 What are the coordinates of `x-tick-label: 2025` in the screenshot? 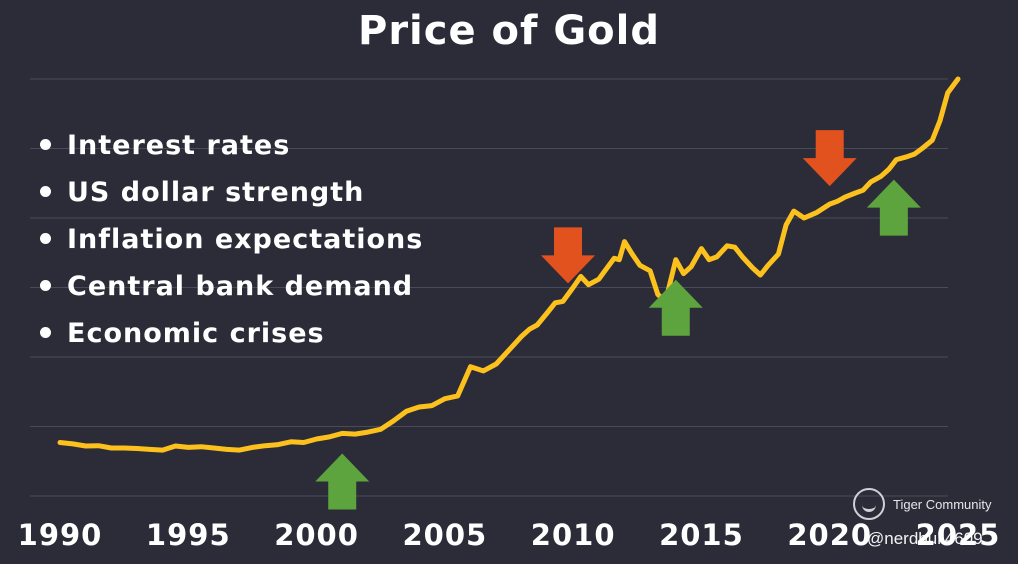 It's located at (958, 535).